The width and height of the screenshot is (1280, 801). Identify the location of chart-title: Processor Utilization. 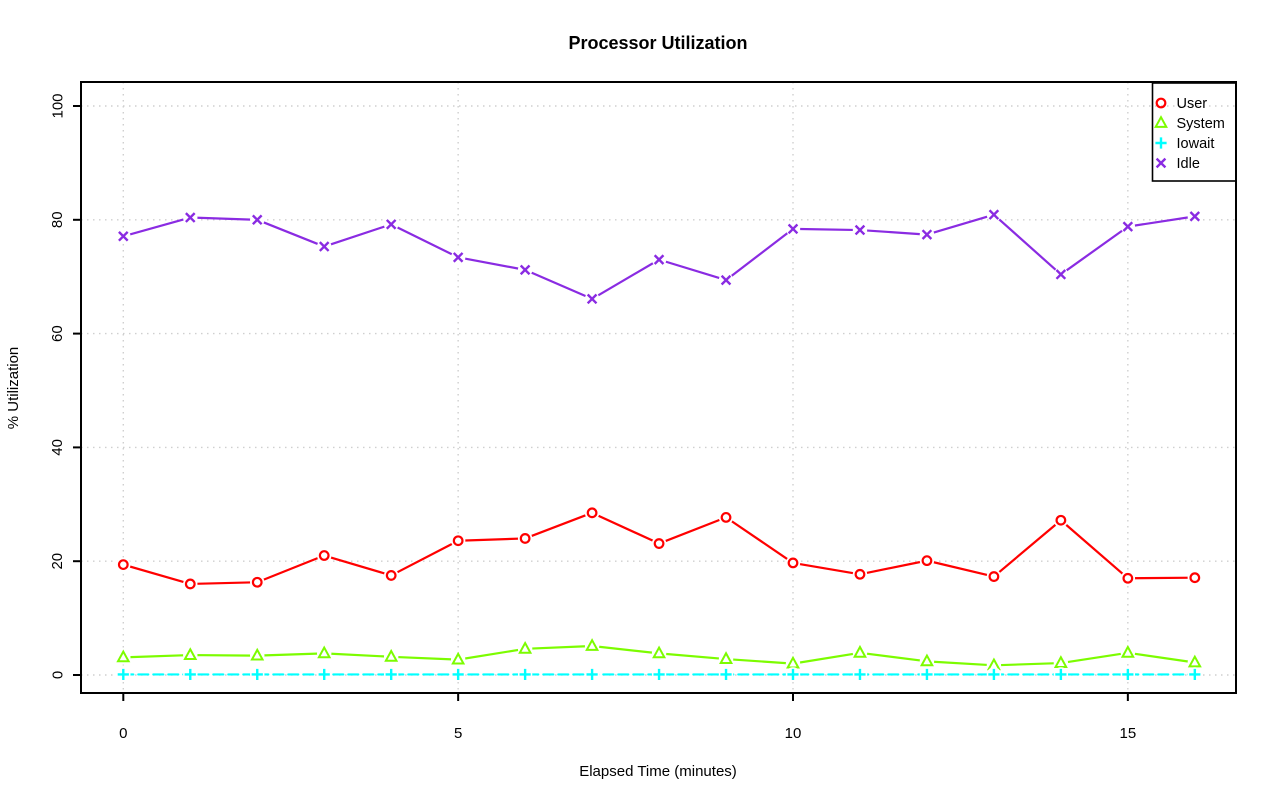
(657, 43).